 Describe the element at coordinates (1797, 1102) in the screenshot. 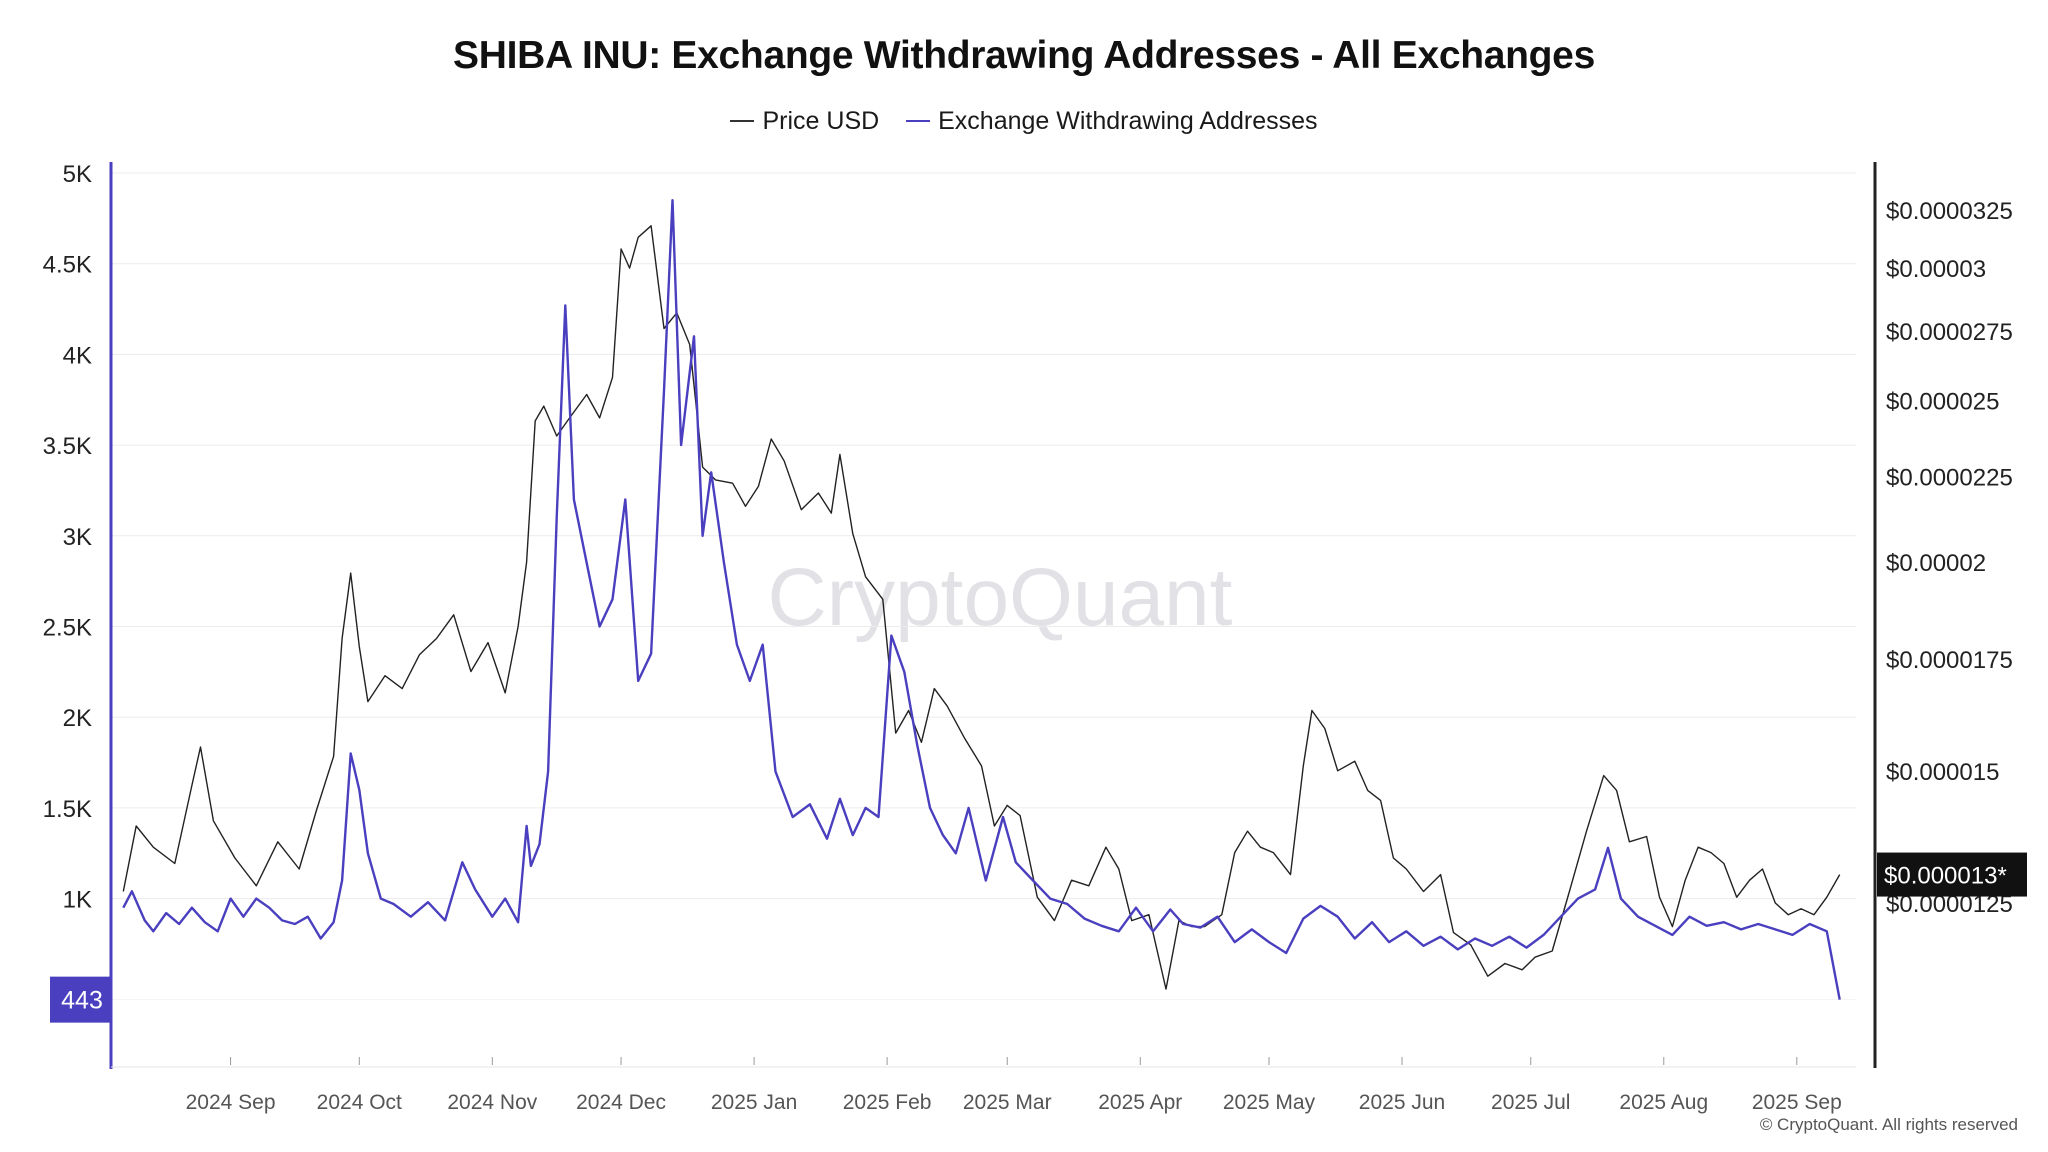

I see `x-tick-label: 2025 Sep` at that location.